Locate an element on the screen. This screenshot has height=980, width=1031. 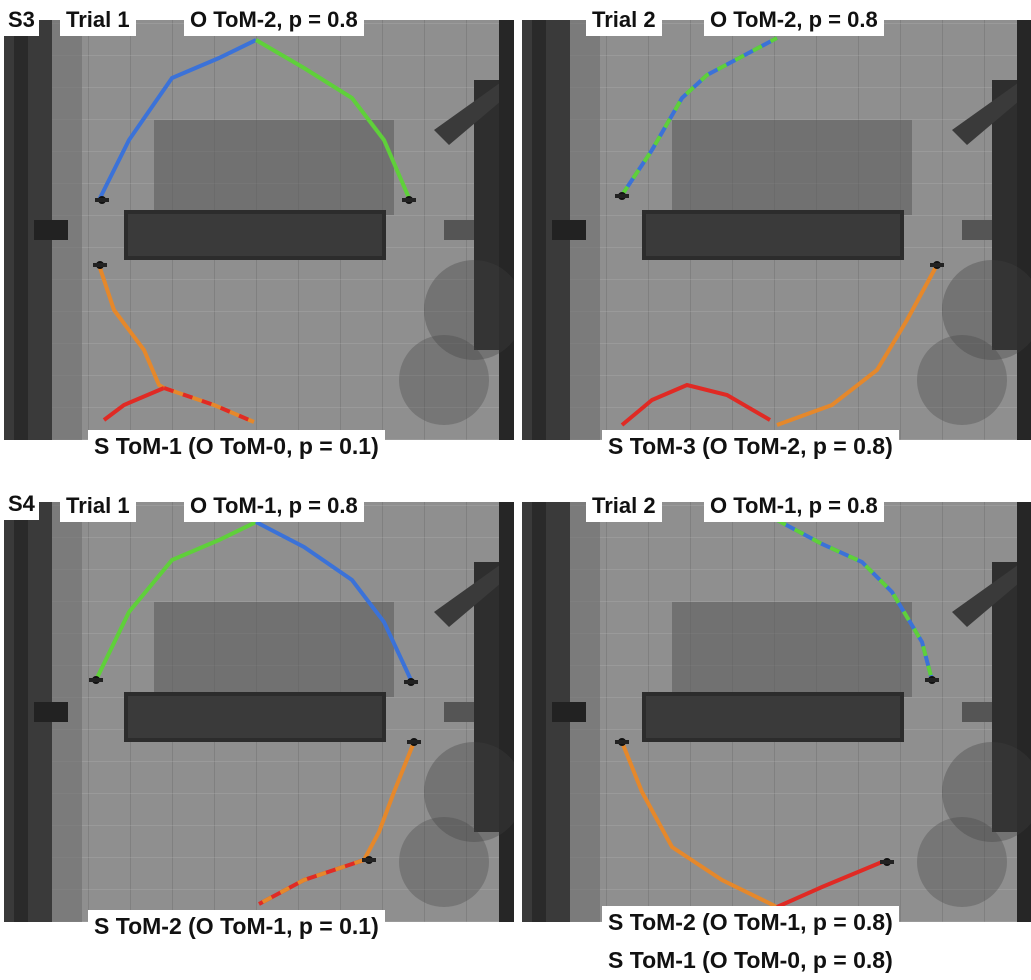
path-green-dash is located at coordinates (855, 599).